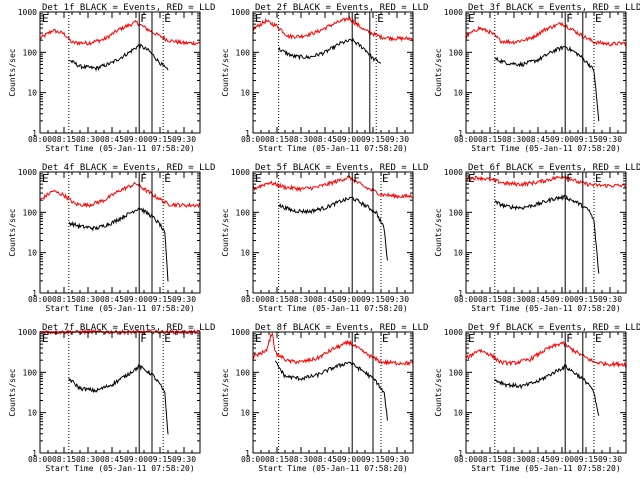 Image resolution: width=640 pixels, height=480 pixels. I want to click on panel-title: Det 1f BLACK = Events, RED = LLD, so click(128, 8).